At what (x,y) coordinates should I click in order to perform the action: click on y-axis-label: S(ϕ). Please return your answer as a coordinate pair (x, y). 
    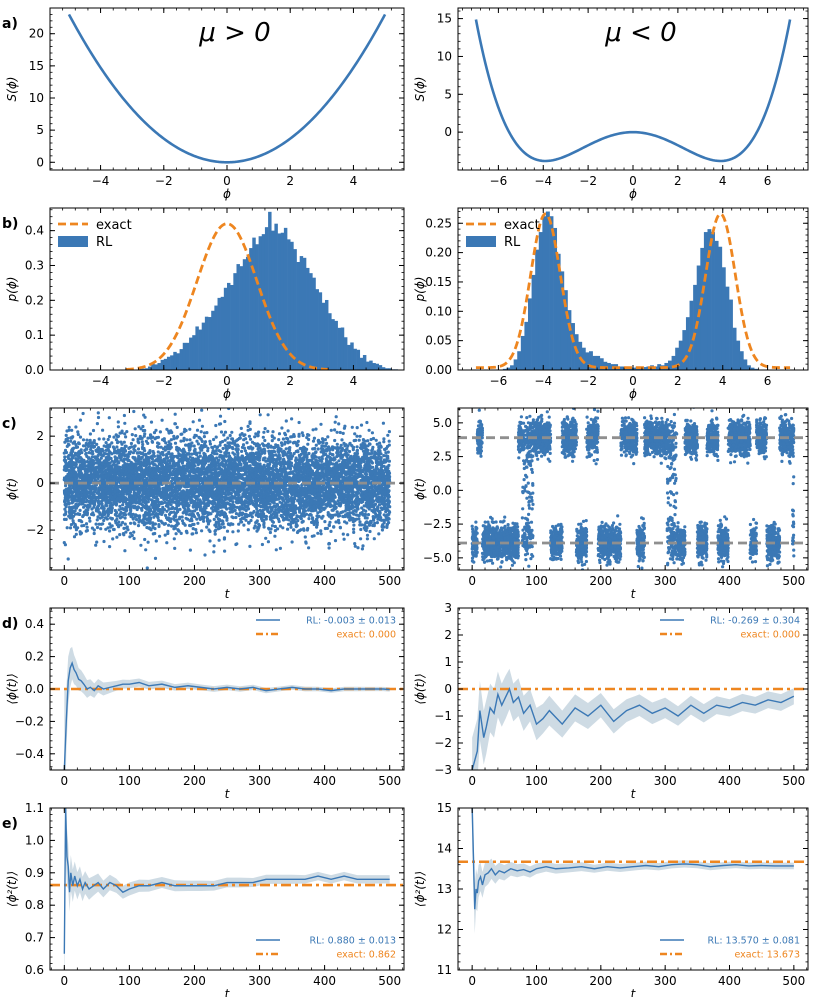
    Looking at the image, I should click on (420, 89).